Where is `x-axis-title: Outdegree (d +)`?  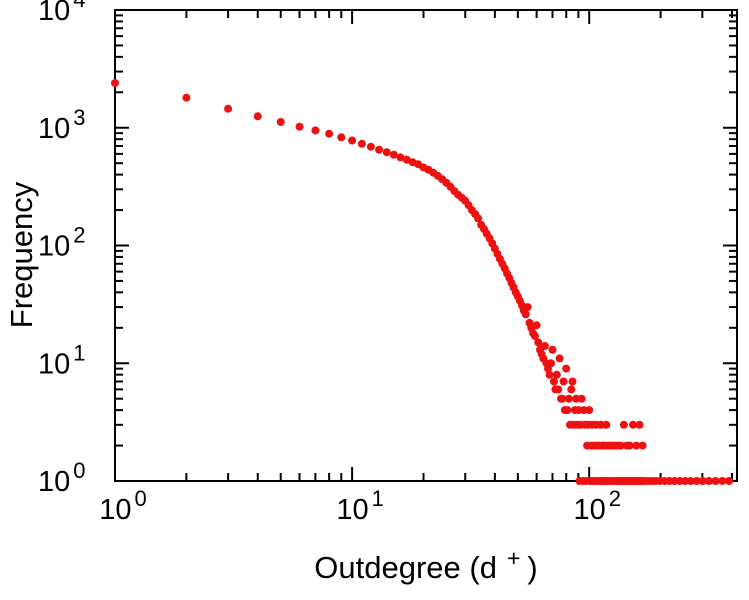
x-axis-title: Outdegree (d +) is located at coordinates (425, 565).